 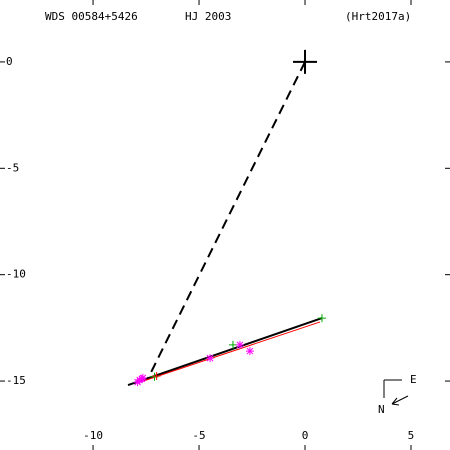 I want to click on y-tick-label: -5, so click(x=12, y=167).